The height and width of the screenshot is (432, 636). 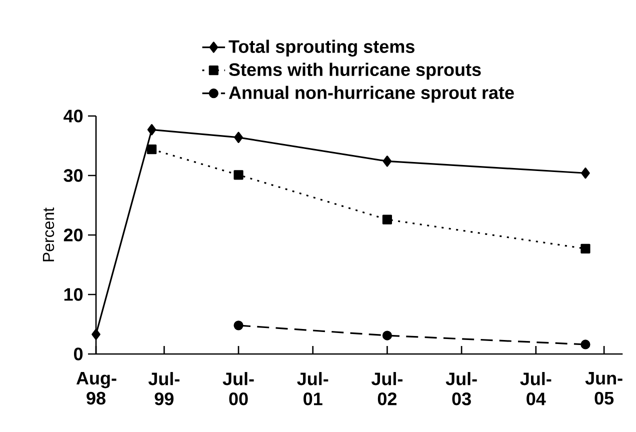 I want to click on x-tick-label: Jul-03, so click(x=461, y=389).